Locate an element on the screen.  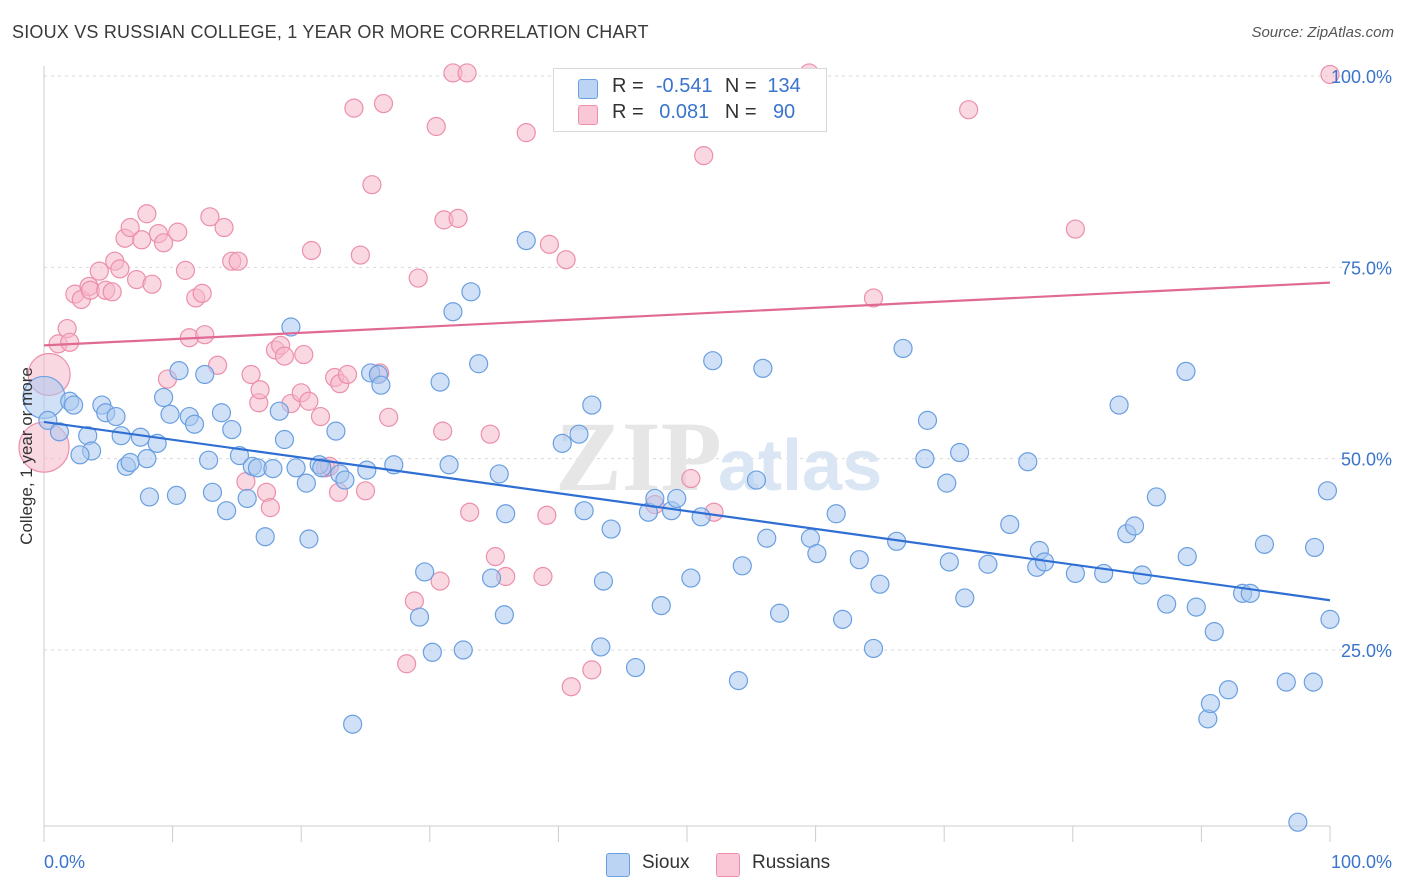
watermark-atlas: atlas is located at coordinates (800, 466).